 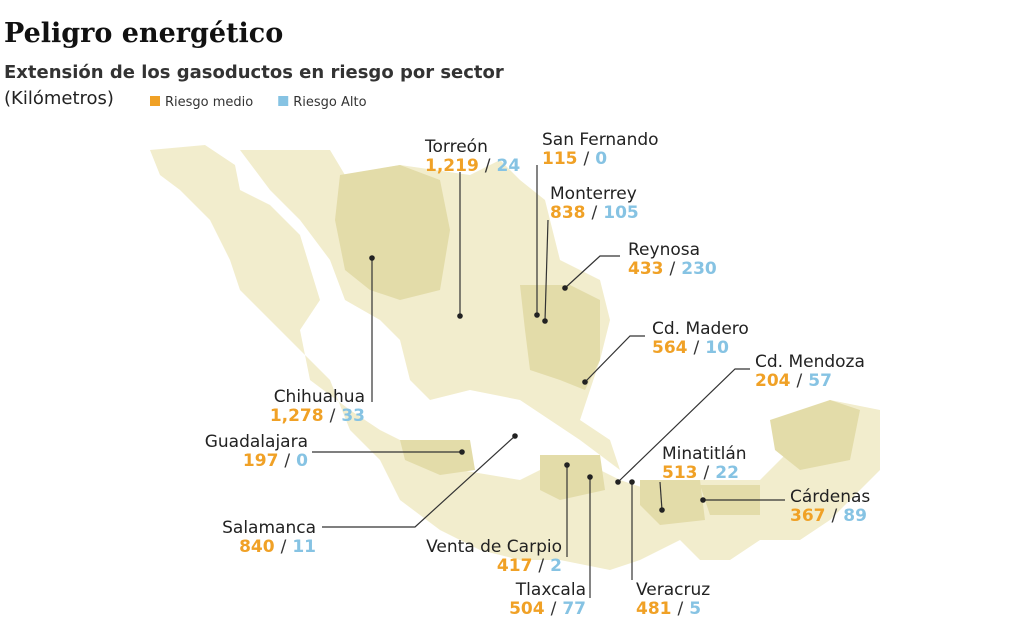 I want to click on riesgo-alto-value: 11, so click(x=304, y=547).